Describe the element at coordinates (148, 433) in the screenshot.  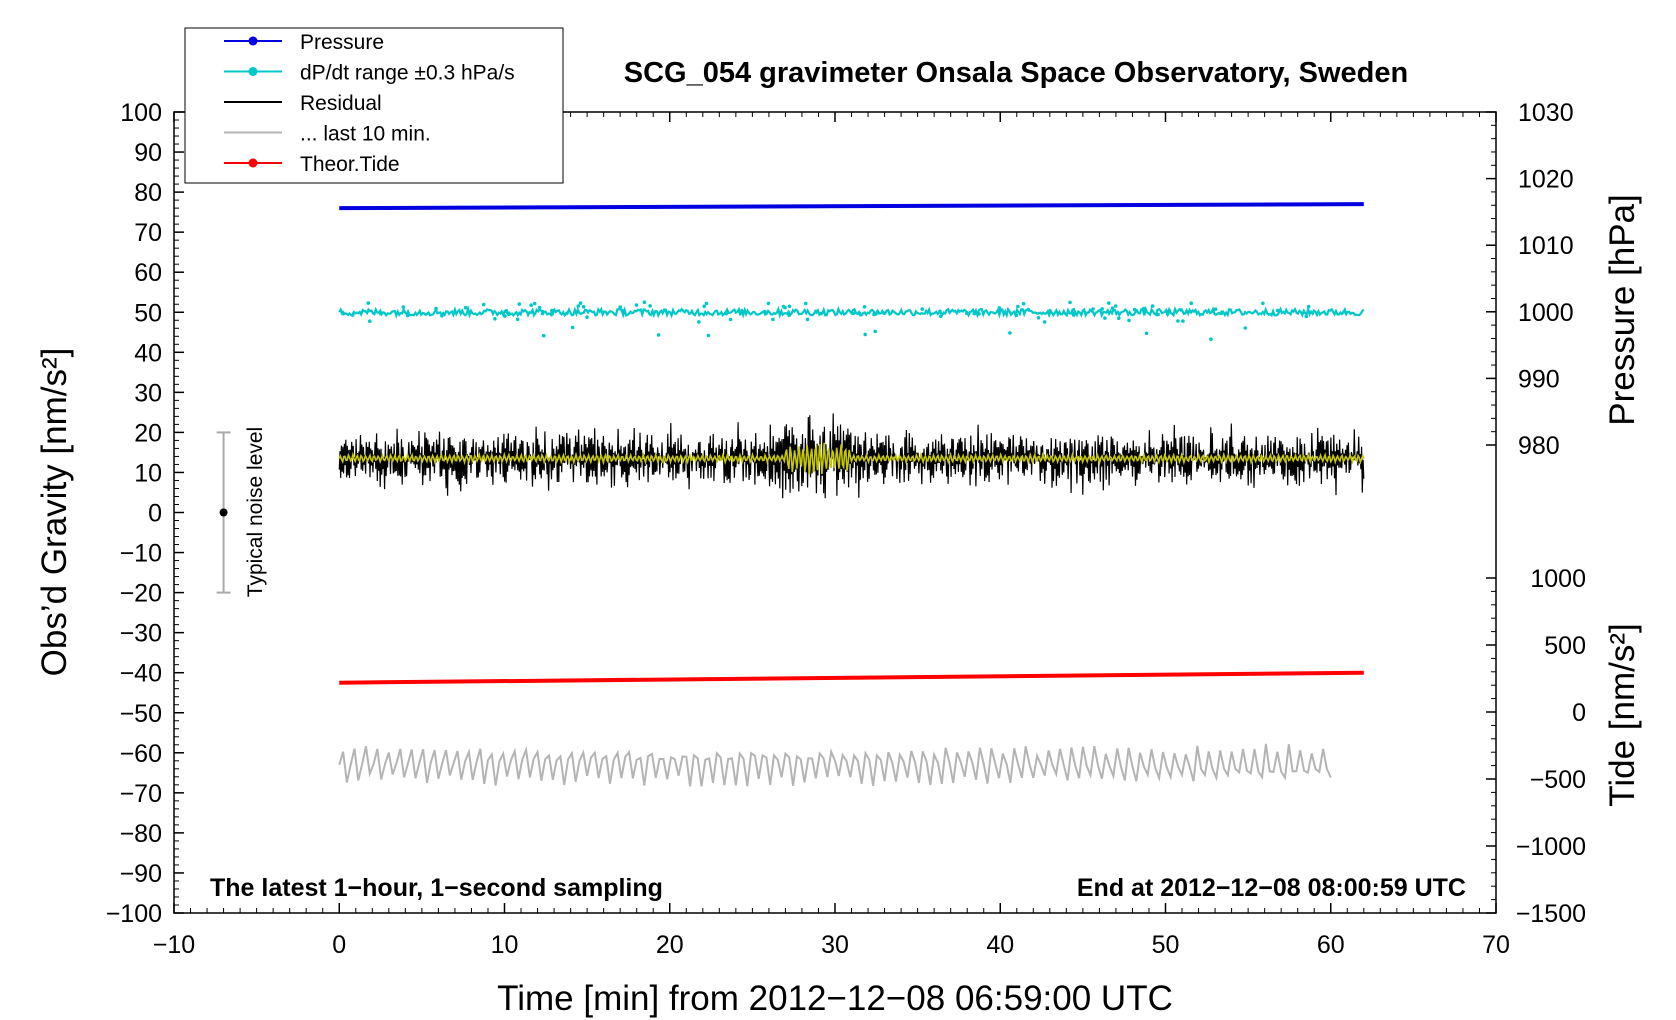
I see `y-tick-label-left: 20` at that location.